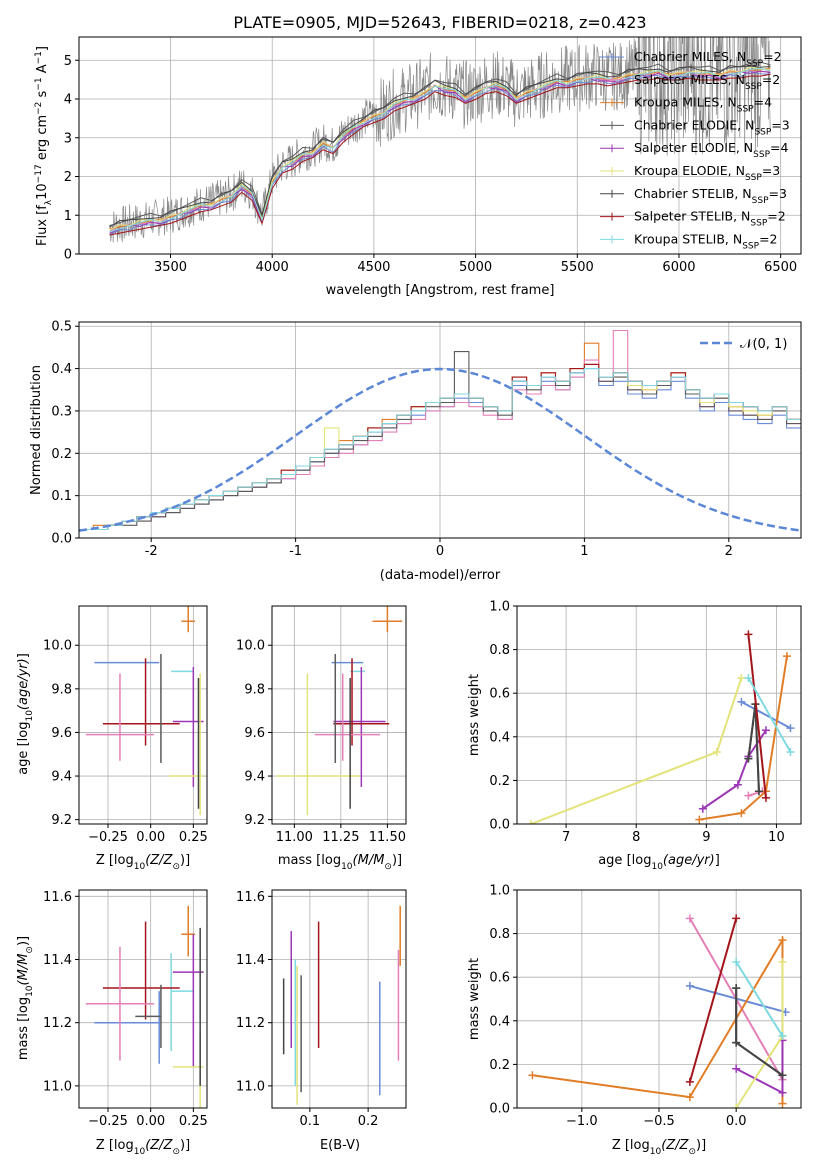  I want to click on x-tick-label: 7, so click(566, 837).